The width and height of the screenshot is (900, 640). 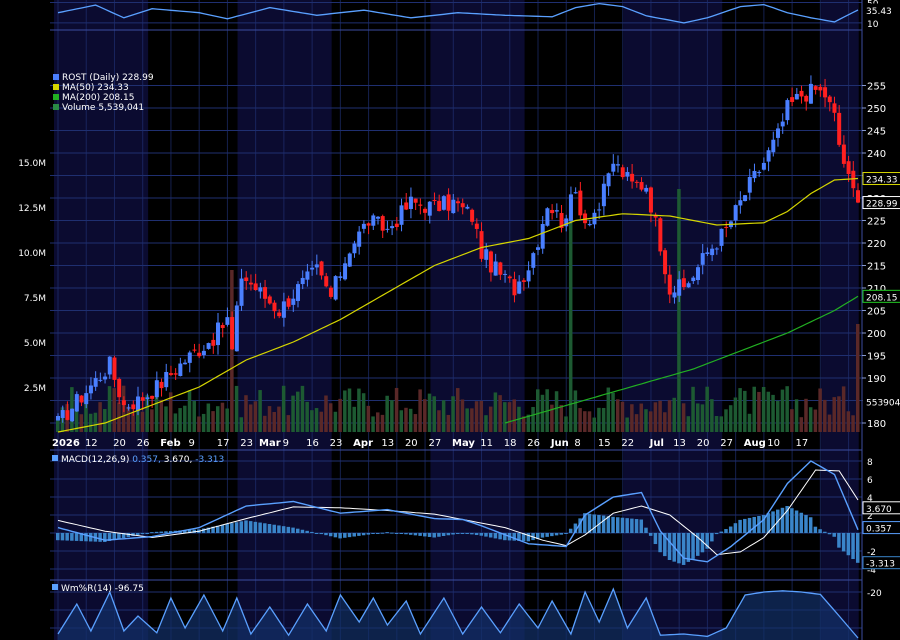 What do you see at coordinates (876, 132) in the screenshot?
I see `price-tick-label: 245` at bounding box center [876, 132].